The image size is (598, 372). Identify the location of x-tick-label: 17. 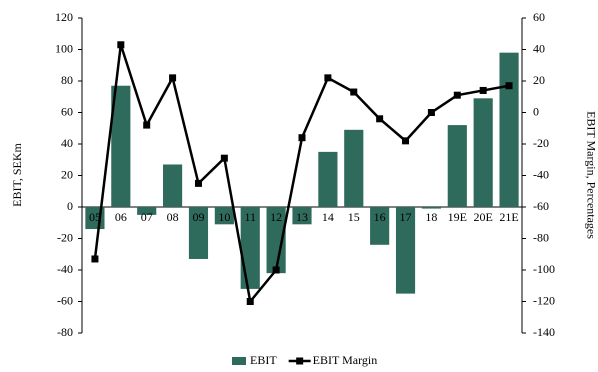
(406, 217).